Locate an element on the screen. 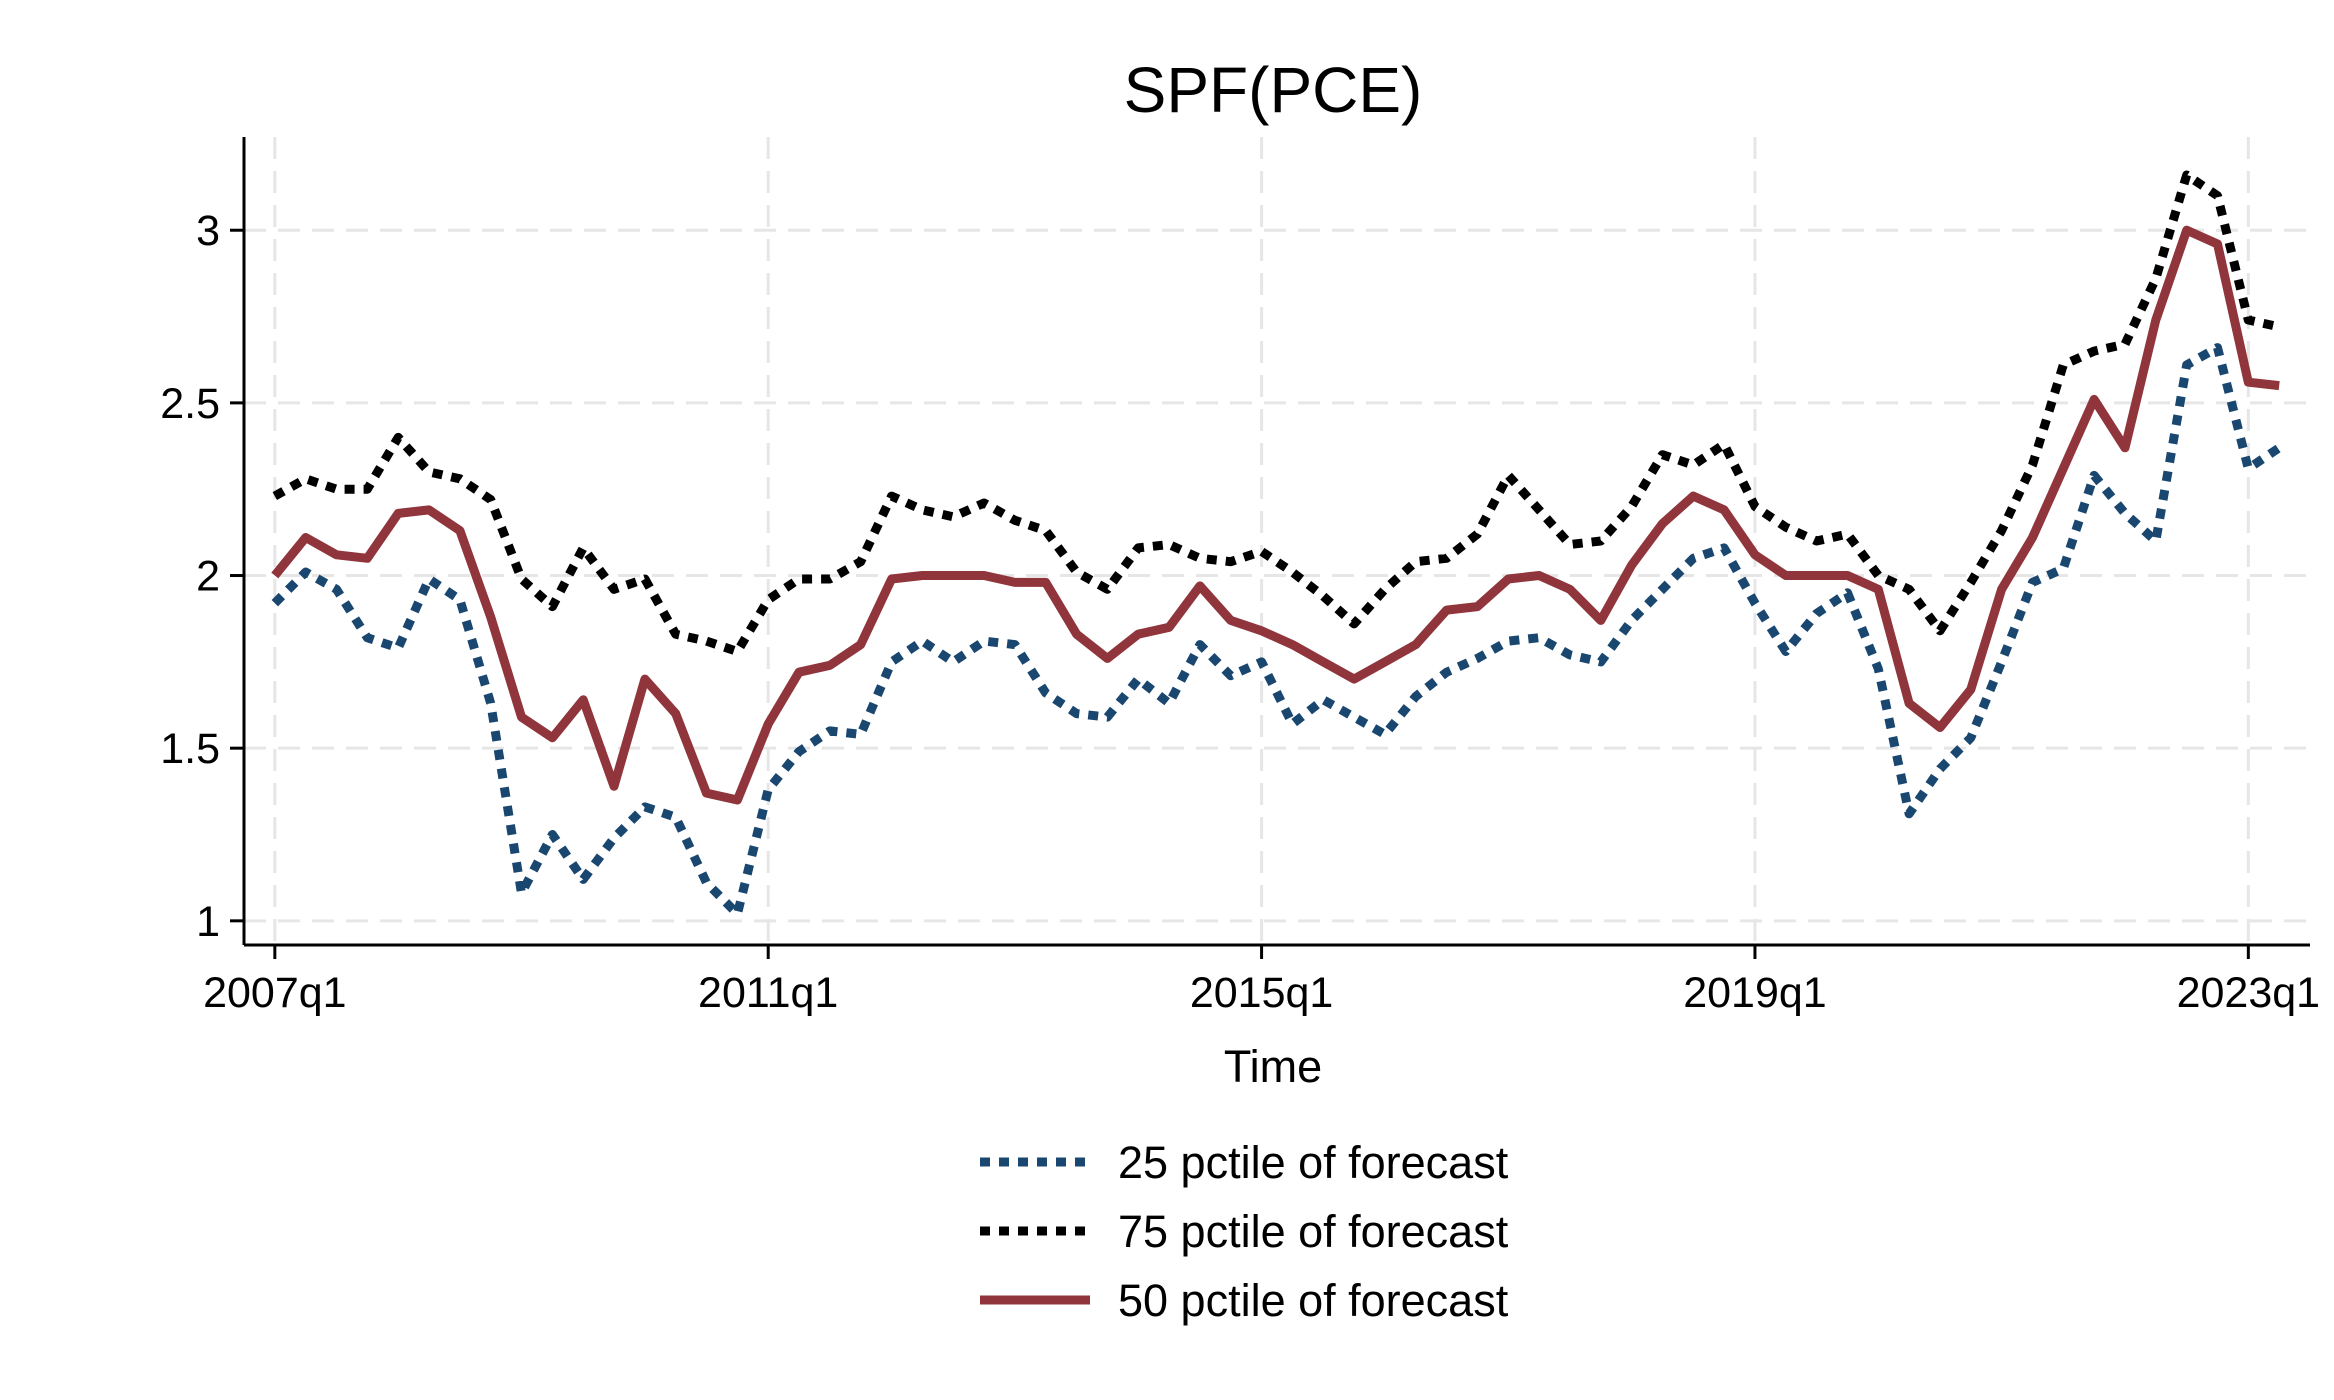 This screenshot has width=2334, height=1400. x-tick-label: 2007q1 is located at coordinates (275, 993).